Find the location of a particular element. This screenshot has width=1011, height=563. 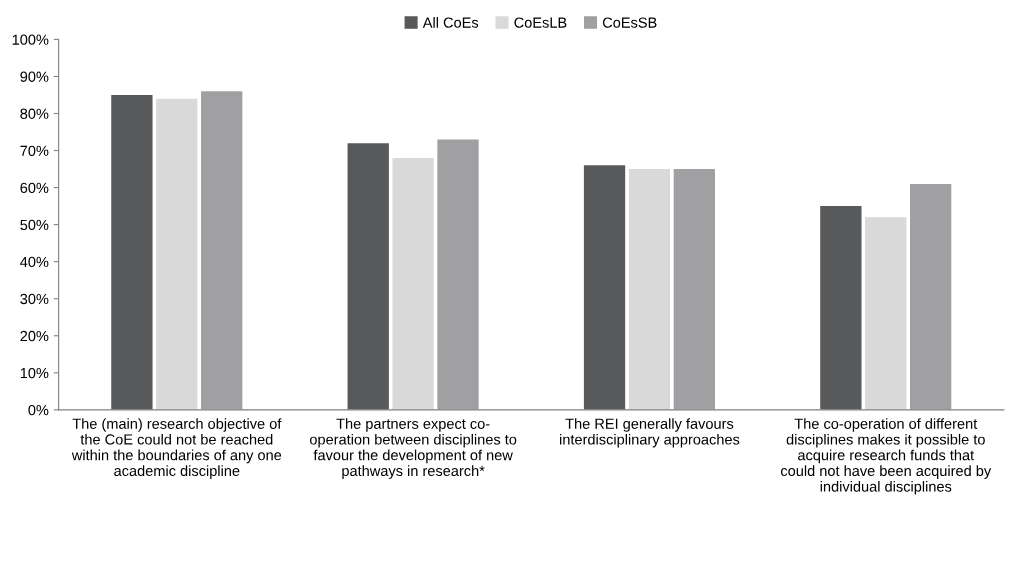

legend-label: All CoEs is located at coordinates (450, 22).